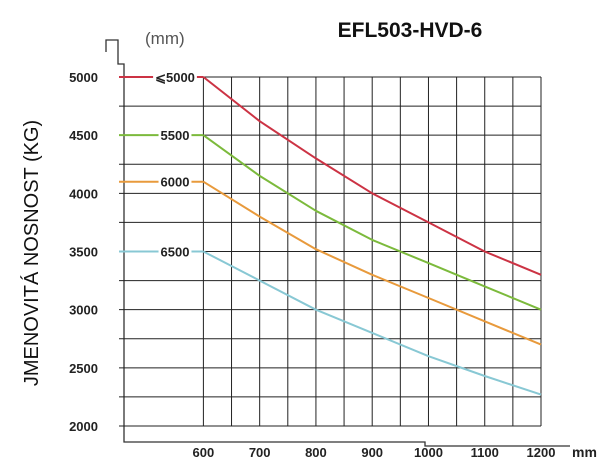  I want to click on y-axis-label: JMENOVITÁ NOSNOST (KG), so click(31, 253).